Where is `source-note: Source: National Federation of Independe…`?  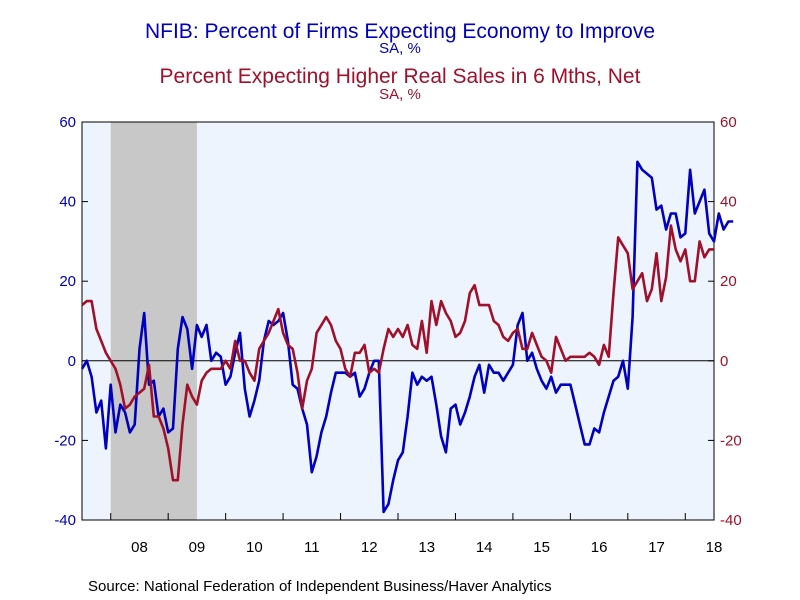
source-note: Source: National Federation of Independe… is located at coordinates (320, 586).